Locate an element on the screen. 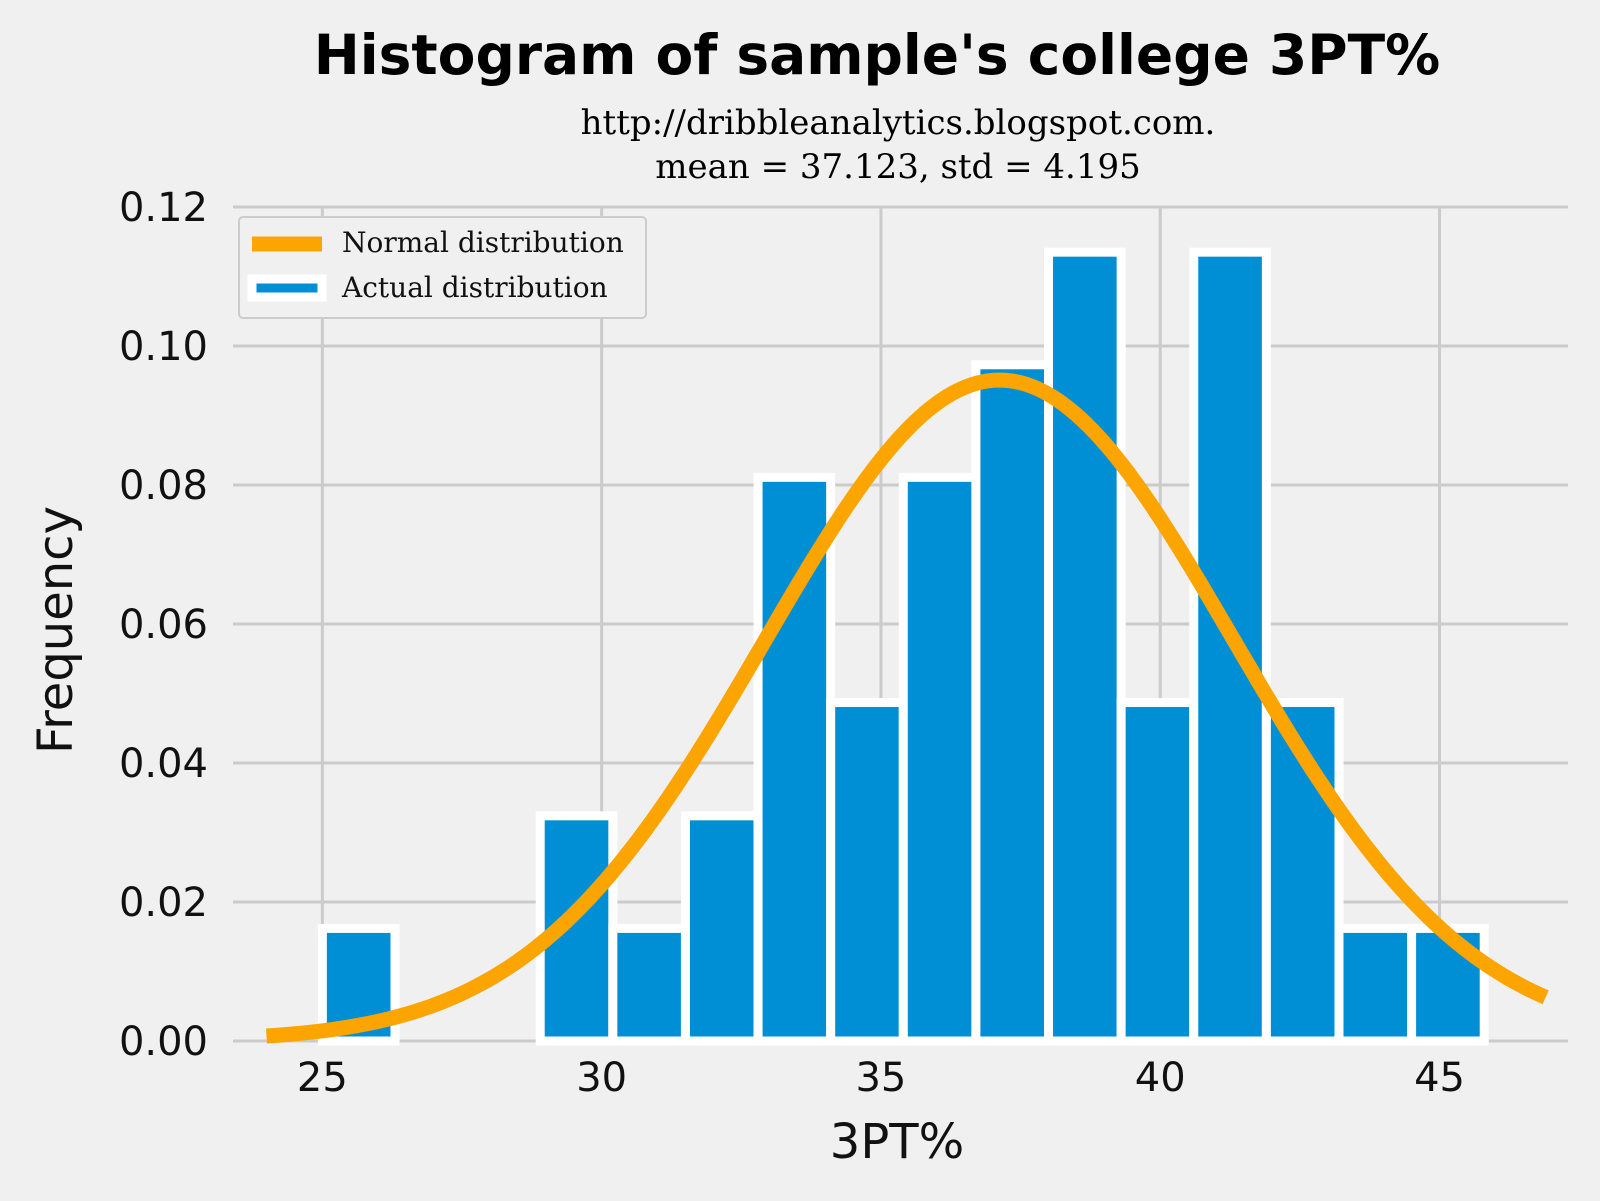 This screenshot has width=1600, height=1201. legend: Normal distribution Actual distribution is located at coordinates (442, 267).